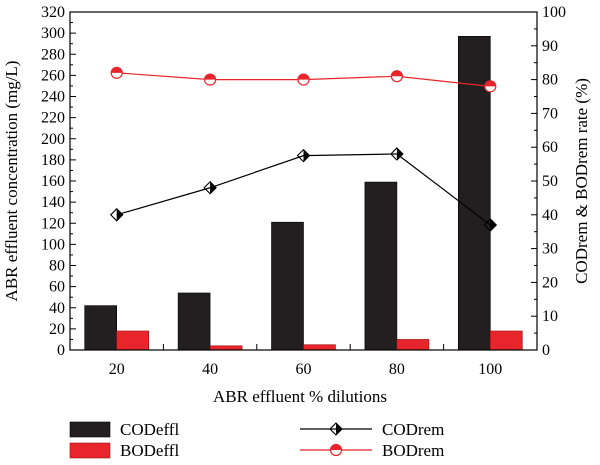 The width and height of the screenshot is (600, 465). I want to click on y-tick-label-40: 40, so click(57, 308).